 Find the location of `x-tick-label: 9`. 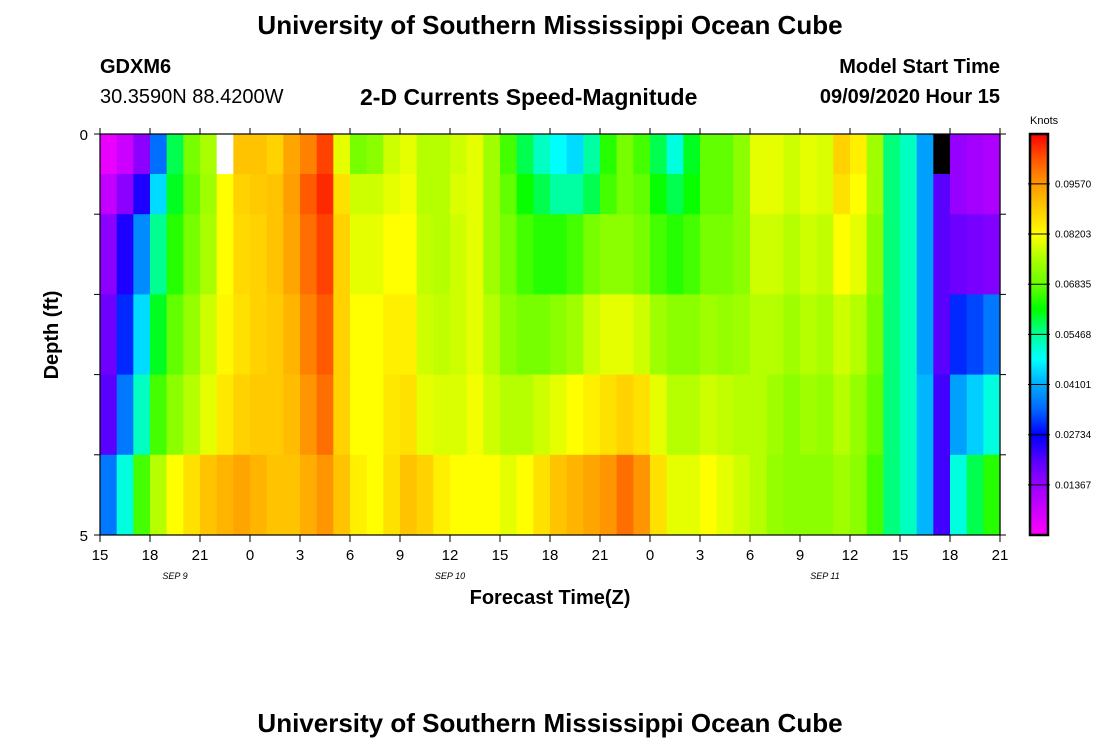

x-tick-label: 9 is located at coordinates (800, 555).